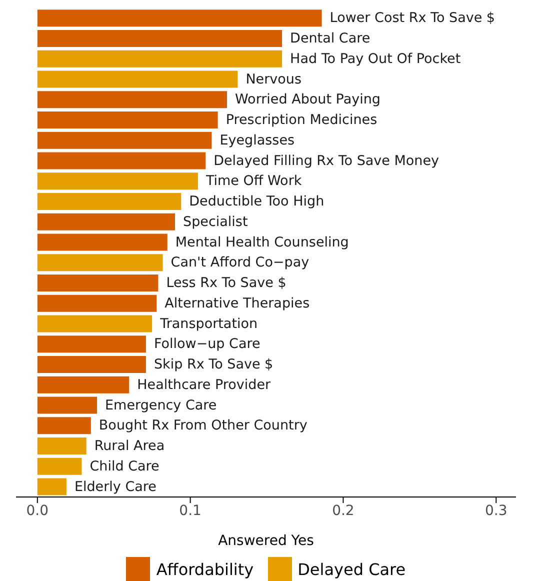 Image resolution: width=536 pixels, height=581 pixels. What do you see at coordinates (266, 541) in the screenshot?
I see `x-axis-title: Answered Yes` at bounding box center [266, 541].